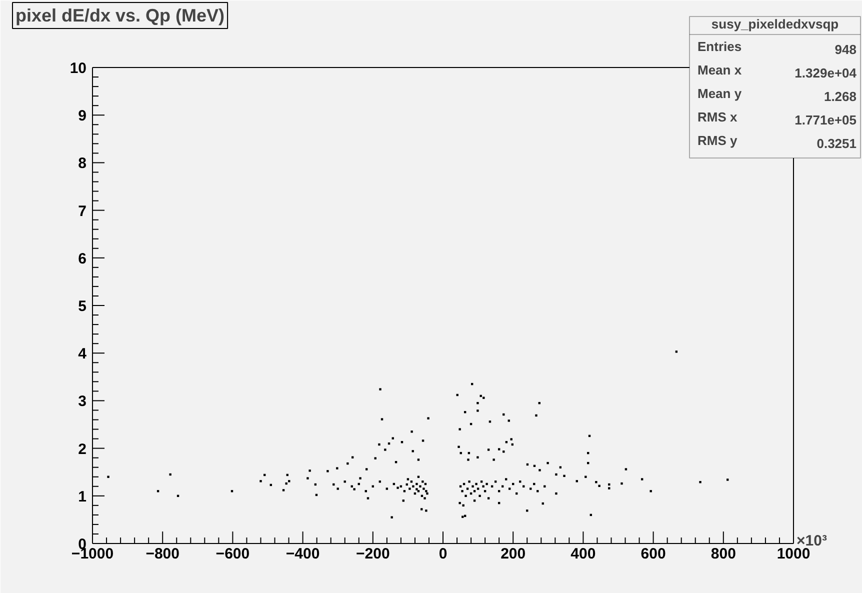 This screenshot has height=593, width=862. What do you see at coordinates (443, 554) in the screenshot?
I see `x-tick-label: 0` at bounding box center [443, 554].